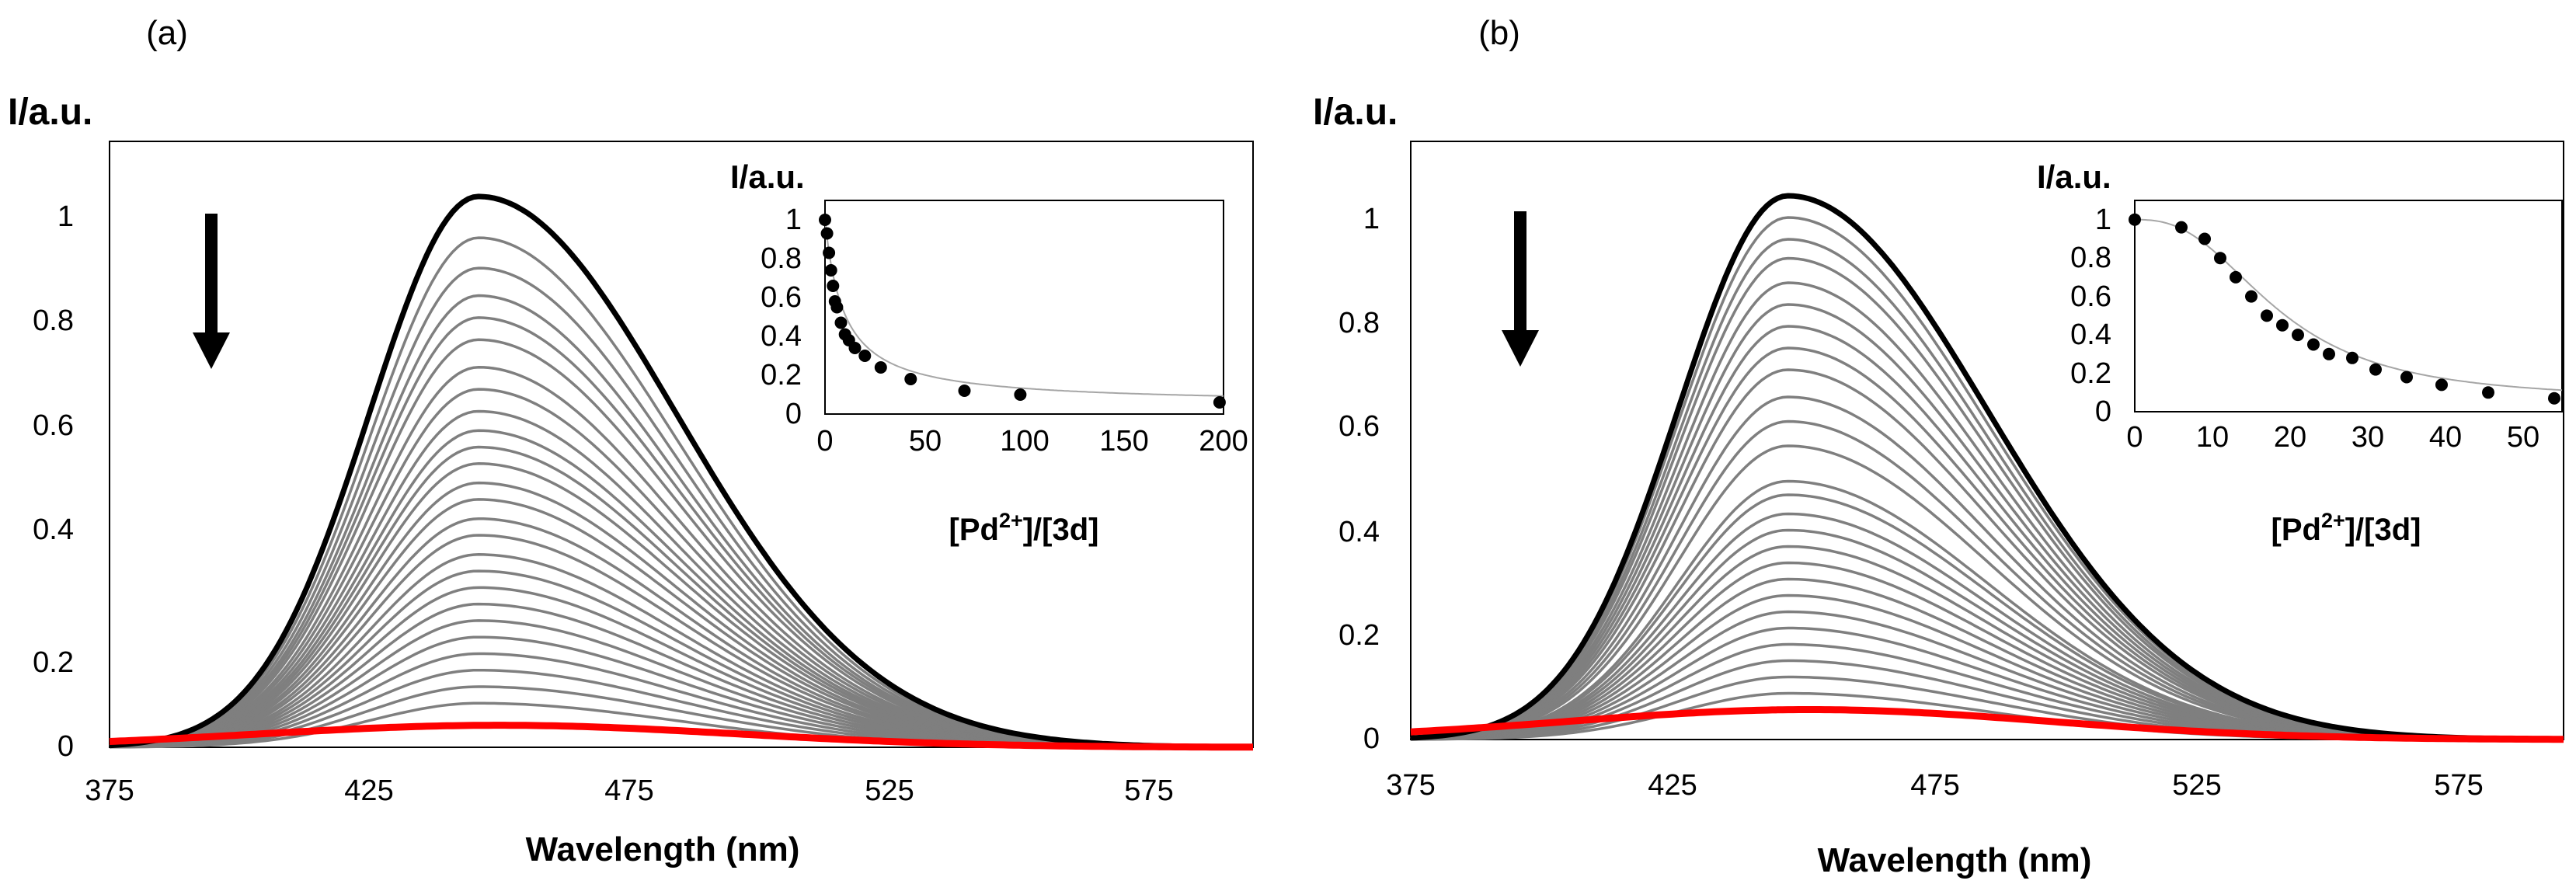 The image size is (2576, 891). I want to click on panel-b-inset-ytick-2: 0.4, so click(2090, 334).